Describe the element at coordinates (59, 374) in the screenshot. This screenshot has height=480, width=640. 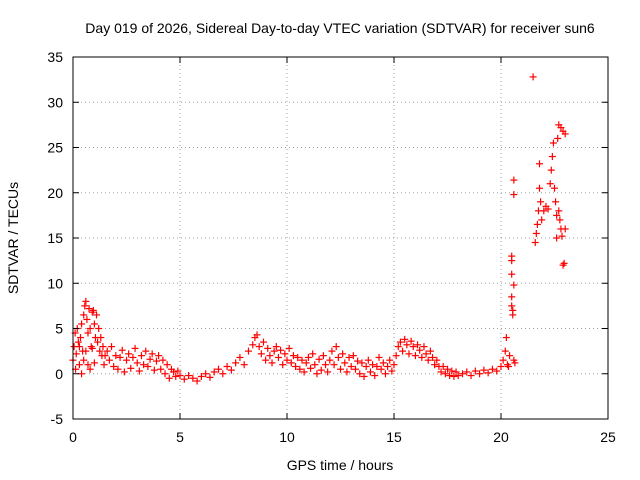
I see `y-tick-label: 0` at that location.